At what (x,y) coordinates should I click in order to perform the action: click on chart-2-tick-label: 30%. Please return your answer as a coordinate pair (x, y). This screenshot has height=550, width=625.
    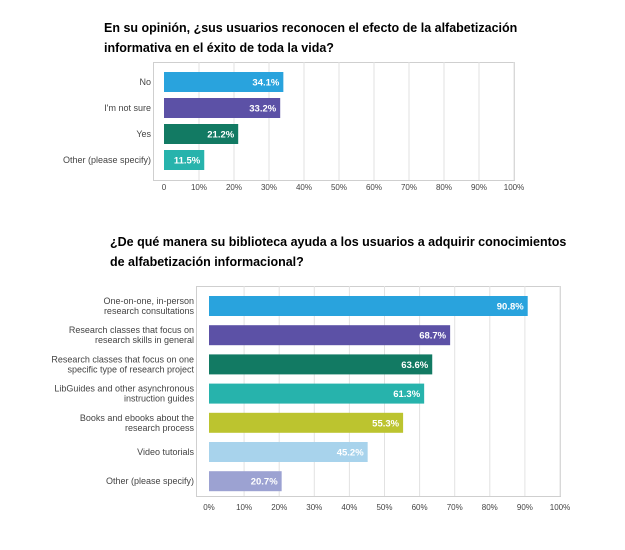
    Looking at the image, I should click on (314, 507).